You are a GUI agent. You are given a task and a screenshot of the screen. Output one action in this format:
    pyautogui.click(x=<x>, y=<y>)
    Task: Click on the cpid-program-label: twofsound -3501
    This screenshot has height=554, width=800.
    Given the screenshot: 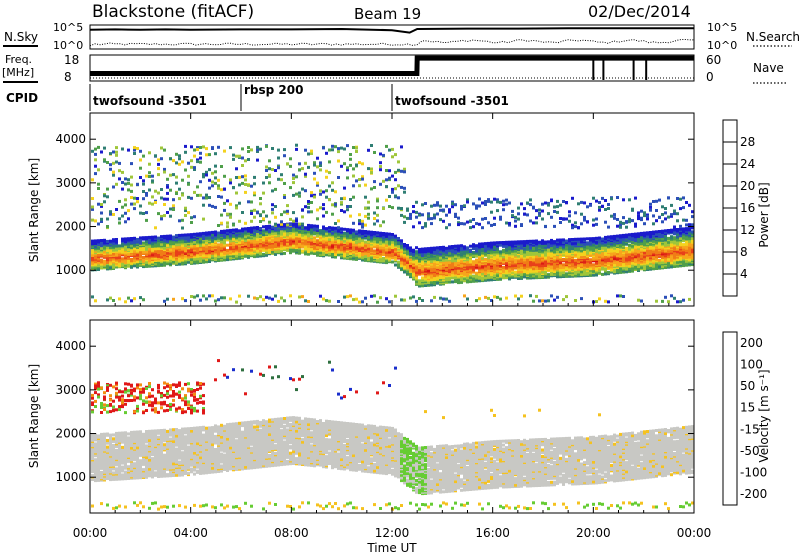 What is the action you would take?
    pyautogui.click(x=150, y=101)
    